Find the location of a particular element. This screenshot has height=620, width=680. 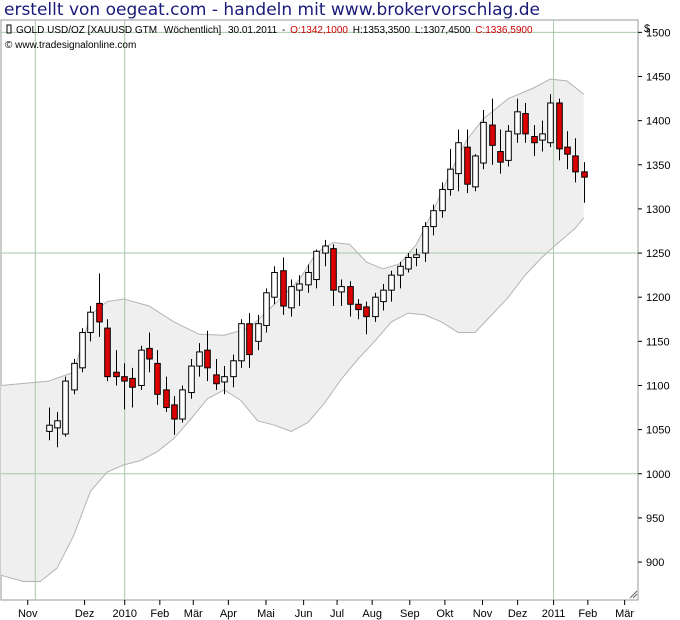

x-tick-label: Sep is located at coordinates (410, 614).